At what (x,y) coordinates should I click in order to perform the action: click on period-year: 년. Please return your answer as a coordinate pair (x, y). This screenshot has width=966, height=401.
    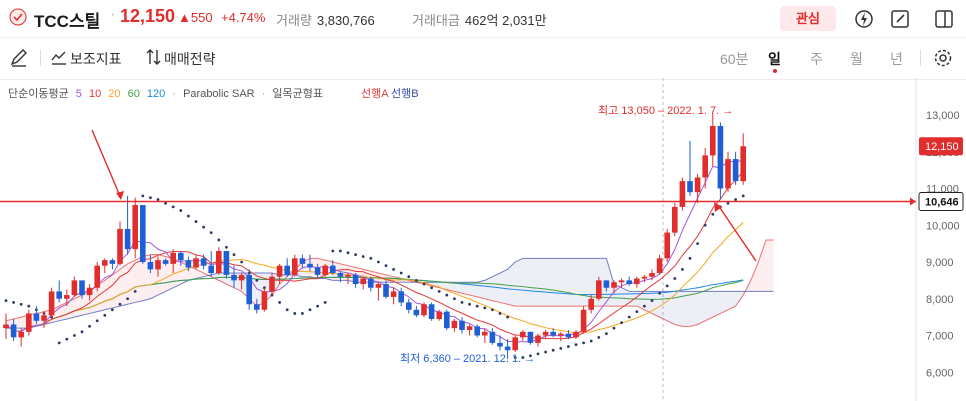
    Looking at the image, I should click on (896, 59).